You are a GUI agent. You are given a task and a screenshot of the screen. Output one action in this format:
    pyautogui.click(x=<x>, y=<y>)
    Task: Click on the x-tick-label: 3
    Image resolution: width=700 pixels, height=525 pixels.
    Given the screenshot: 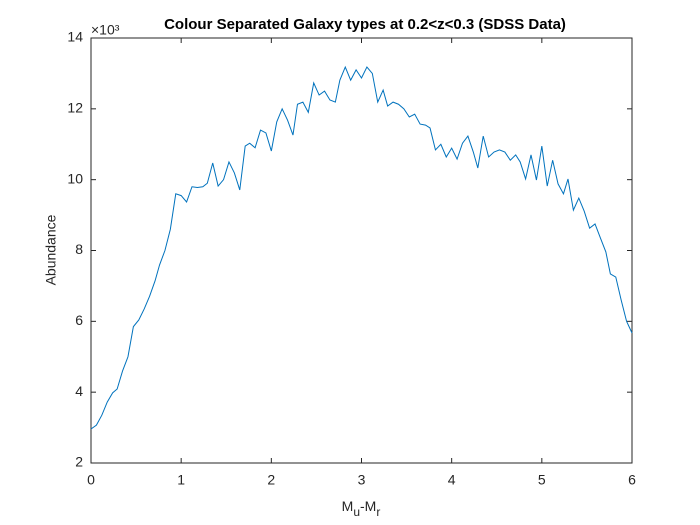 What is the action you would take?
    pyautogui.click(x=362, y=480)
    